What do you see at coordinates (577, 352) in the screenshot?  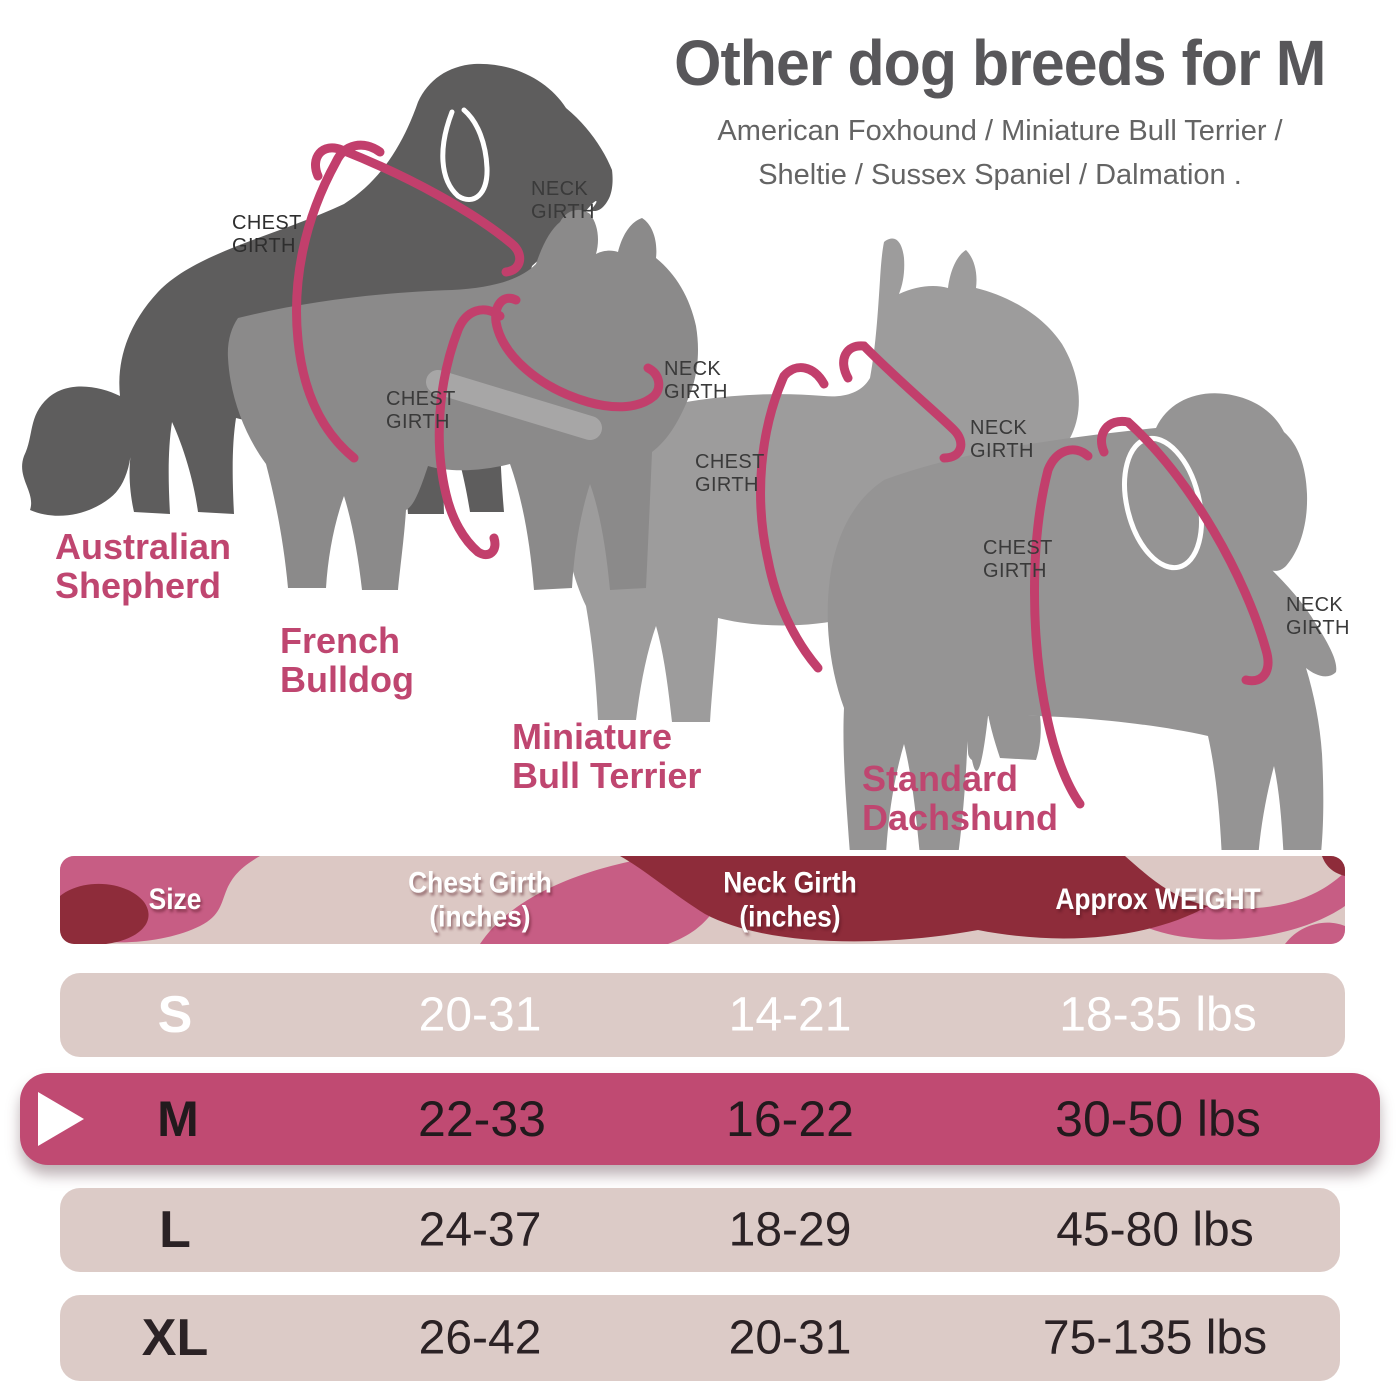 I see `bulldog-neck-girth-line` at bounding box center [577, 352].